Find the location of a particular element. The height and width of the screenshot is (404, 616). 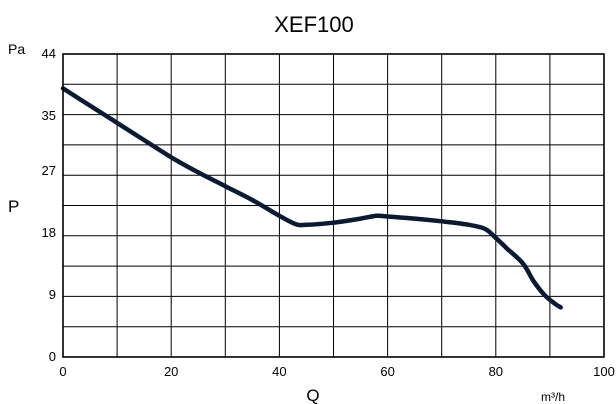

y-tick-label: 27 is located at coordinates (49, 170).